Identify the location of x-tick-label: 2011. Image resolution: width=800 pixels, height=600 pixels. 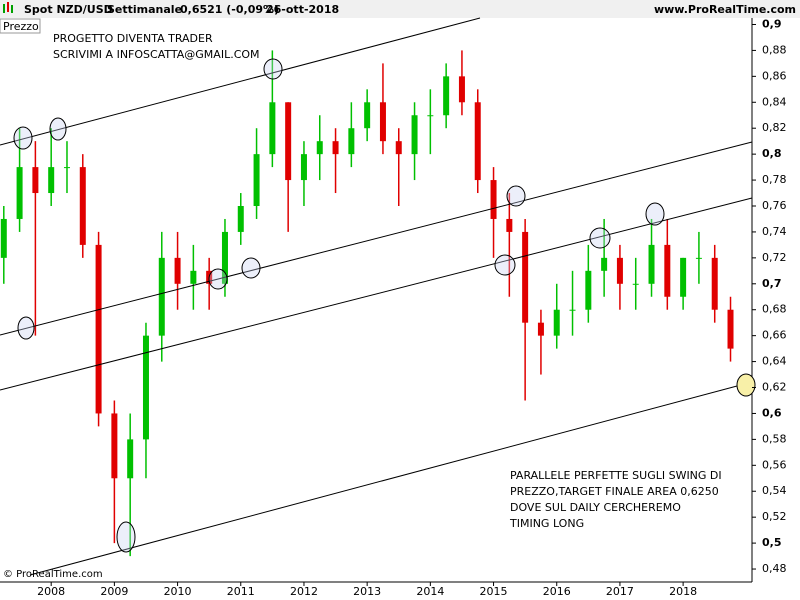
(241, 591).